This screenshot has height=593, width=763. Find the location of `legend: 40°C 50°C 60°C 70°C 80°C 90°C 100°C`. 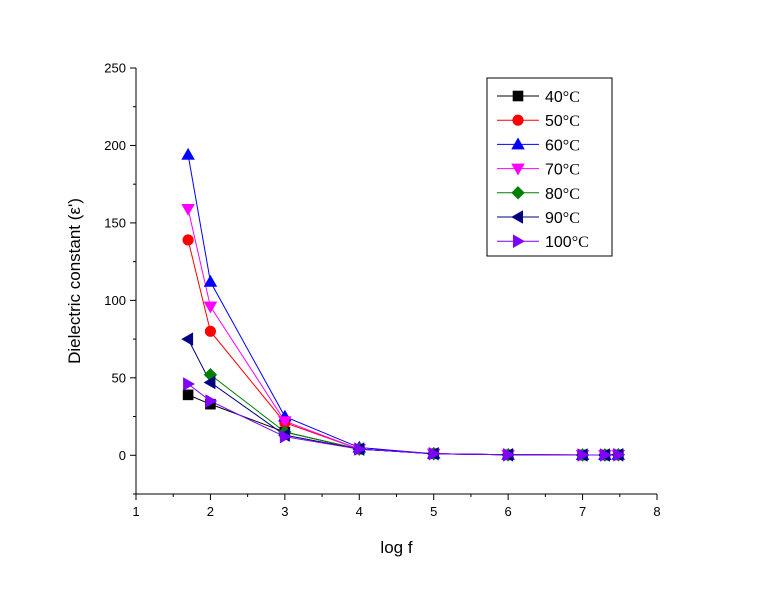

legend: 40°C 50°C 60°C 70°C 80°C 90°C 100°C is located at coordinates (549, 167).